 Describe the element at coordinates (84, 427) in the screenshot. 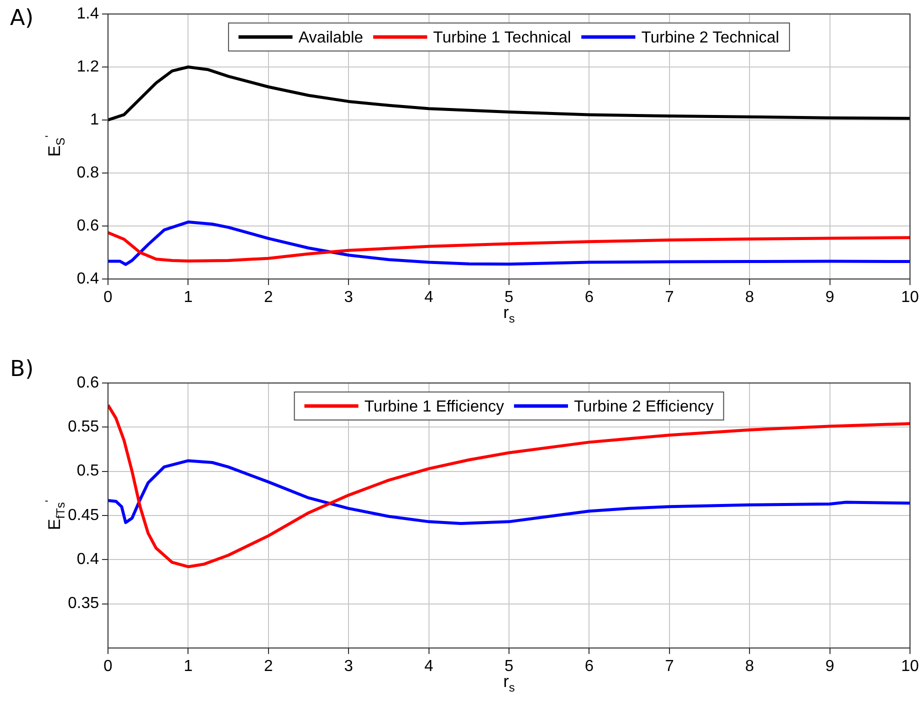

I see `y-tick-label: 0.55` at that location.